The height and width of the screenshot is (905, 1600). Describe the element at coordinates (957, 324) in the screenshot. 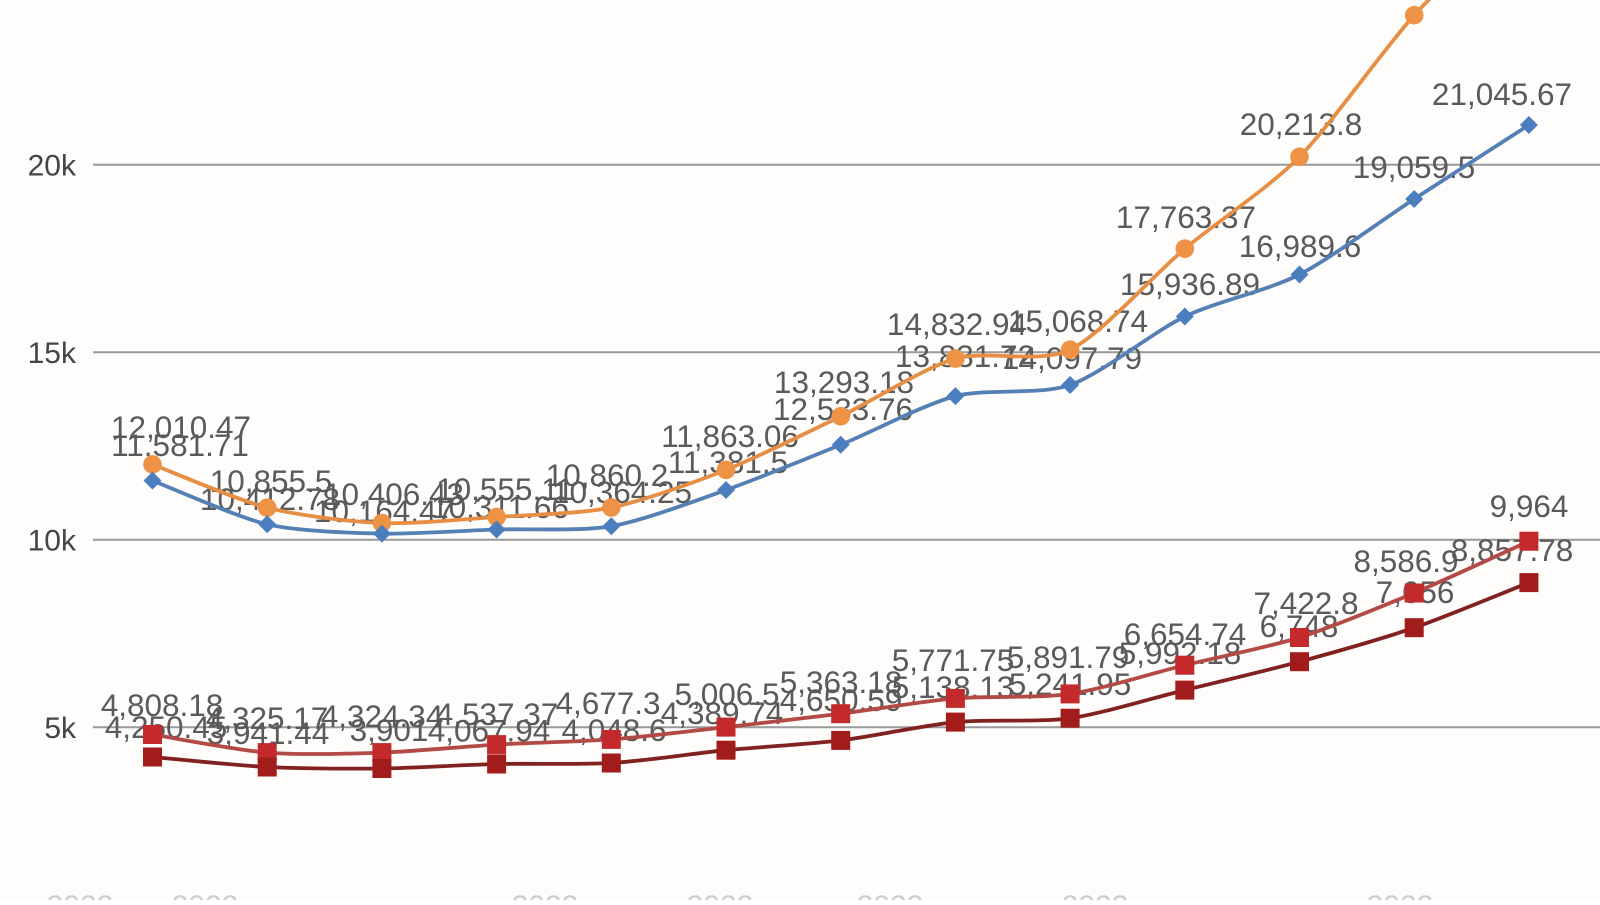

I see `svg-text: 14,832.94` at that location.